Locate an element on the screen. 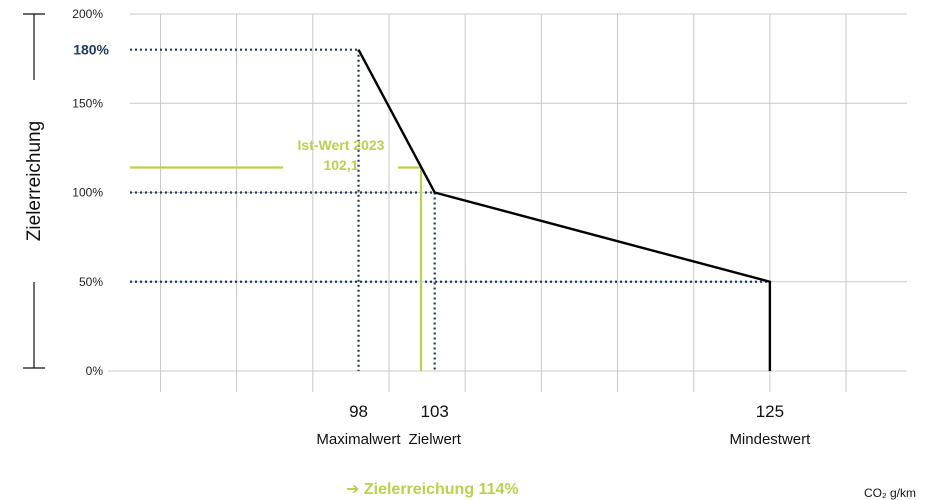 The height and width of the screenshot is (500, 937). result-text: ➔ Zielerreichung 114% is located at coordinates (432, 489).